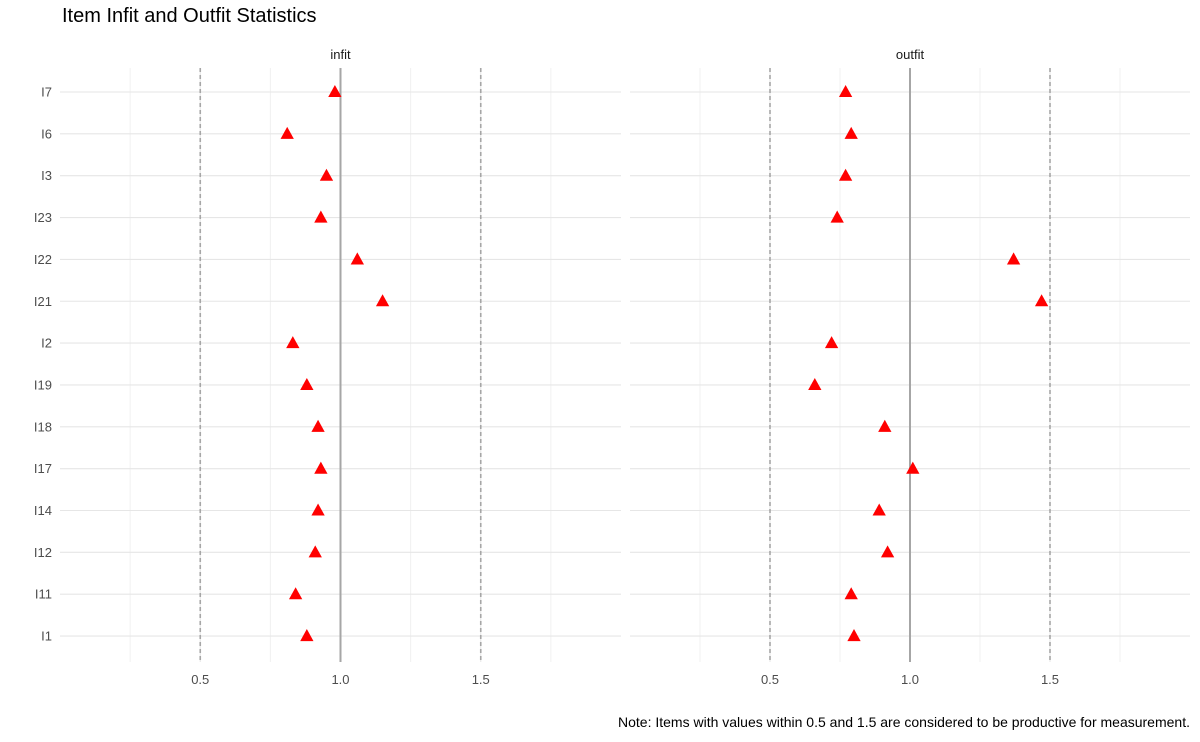  Describe the element at coordinates (43, 217) in the screenshot. I see `y-tick-label: I23` at that location.